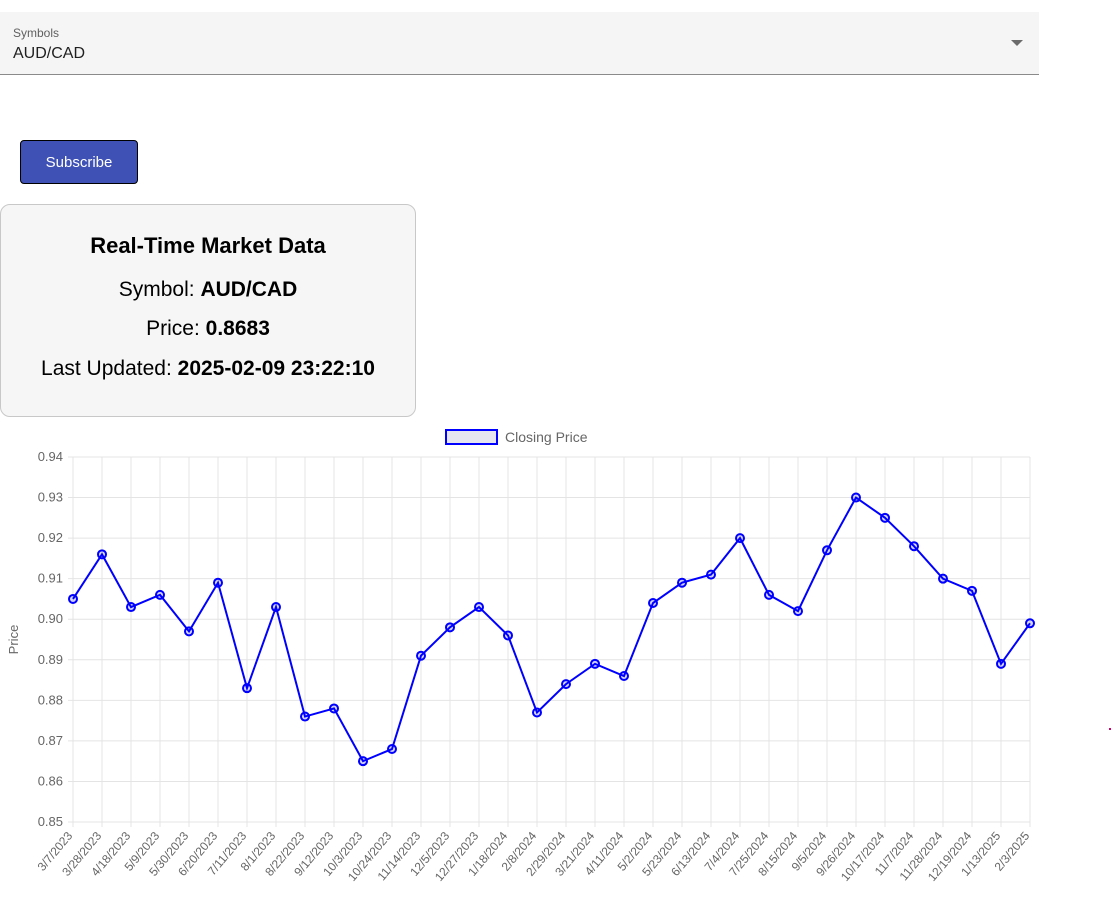 This screenshot has height=897, width=1112. I want to click on last-updated-row: Last Updated: 2025-02-09 23:22:10, so click(208, 369).